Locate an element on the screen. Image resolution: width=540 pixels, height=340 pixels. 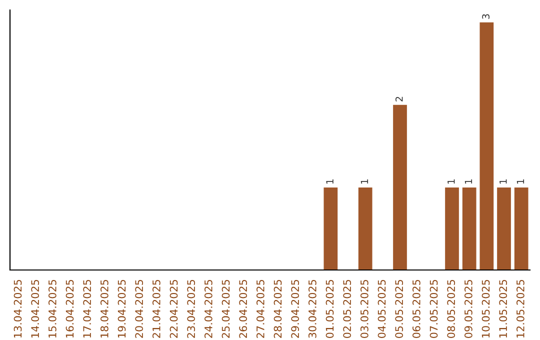
x-tick-label: 17.04.2025 is located at coordinates (87, 309).